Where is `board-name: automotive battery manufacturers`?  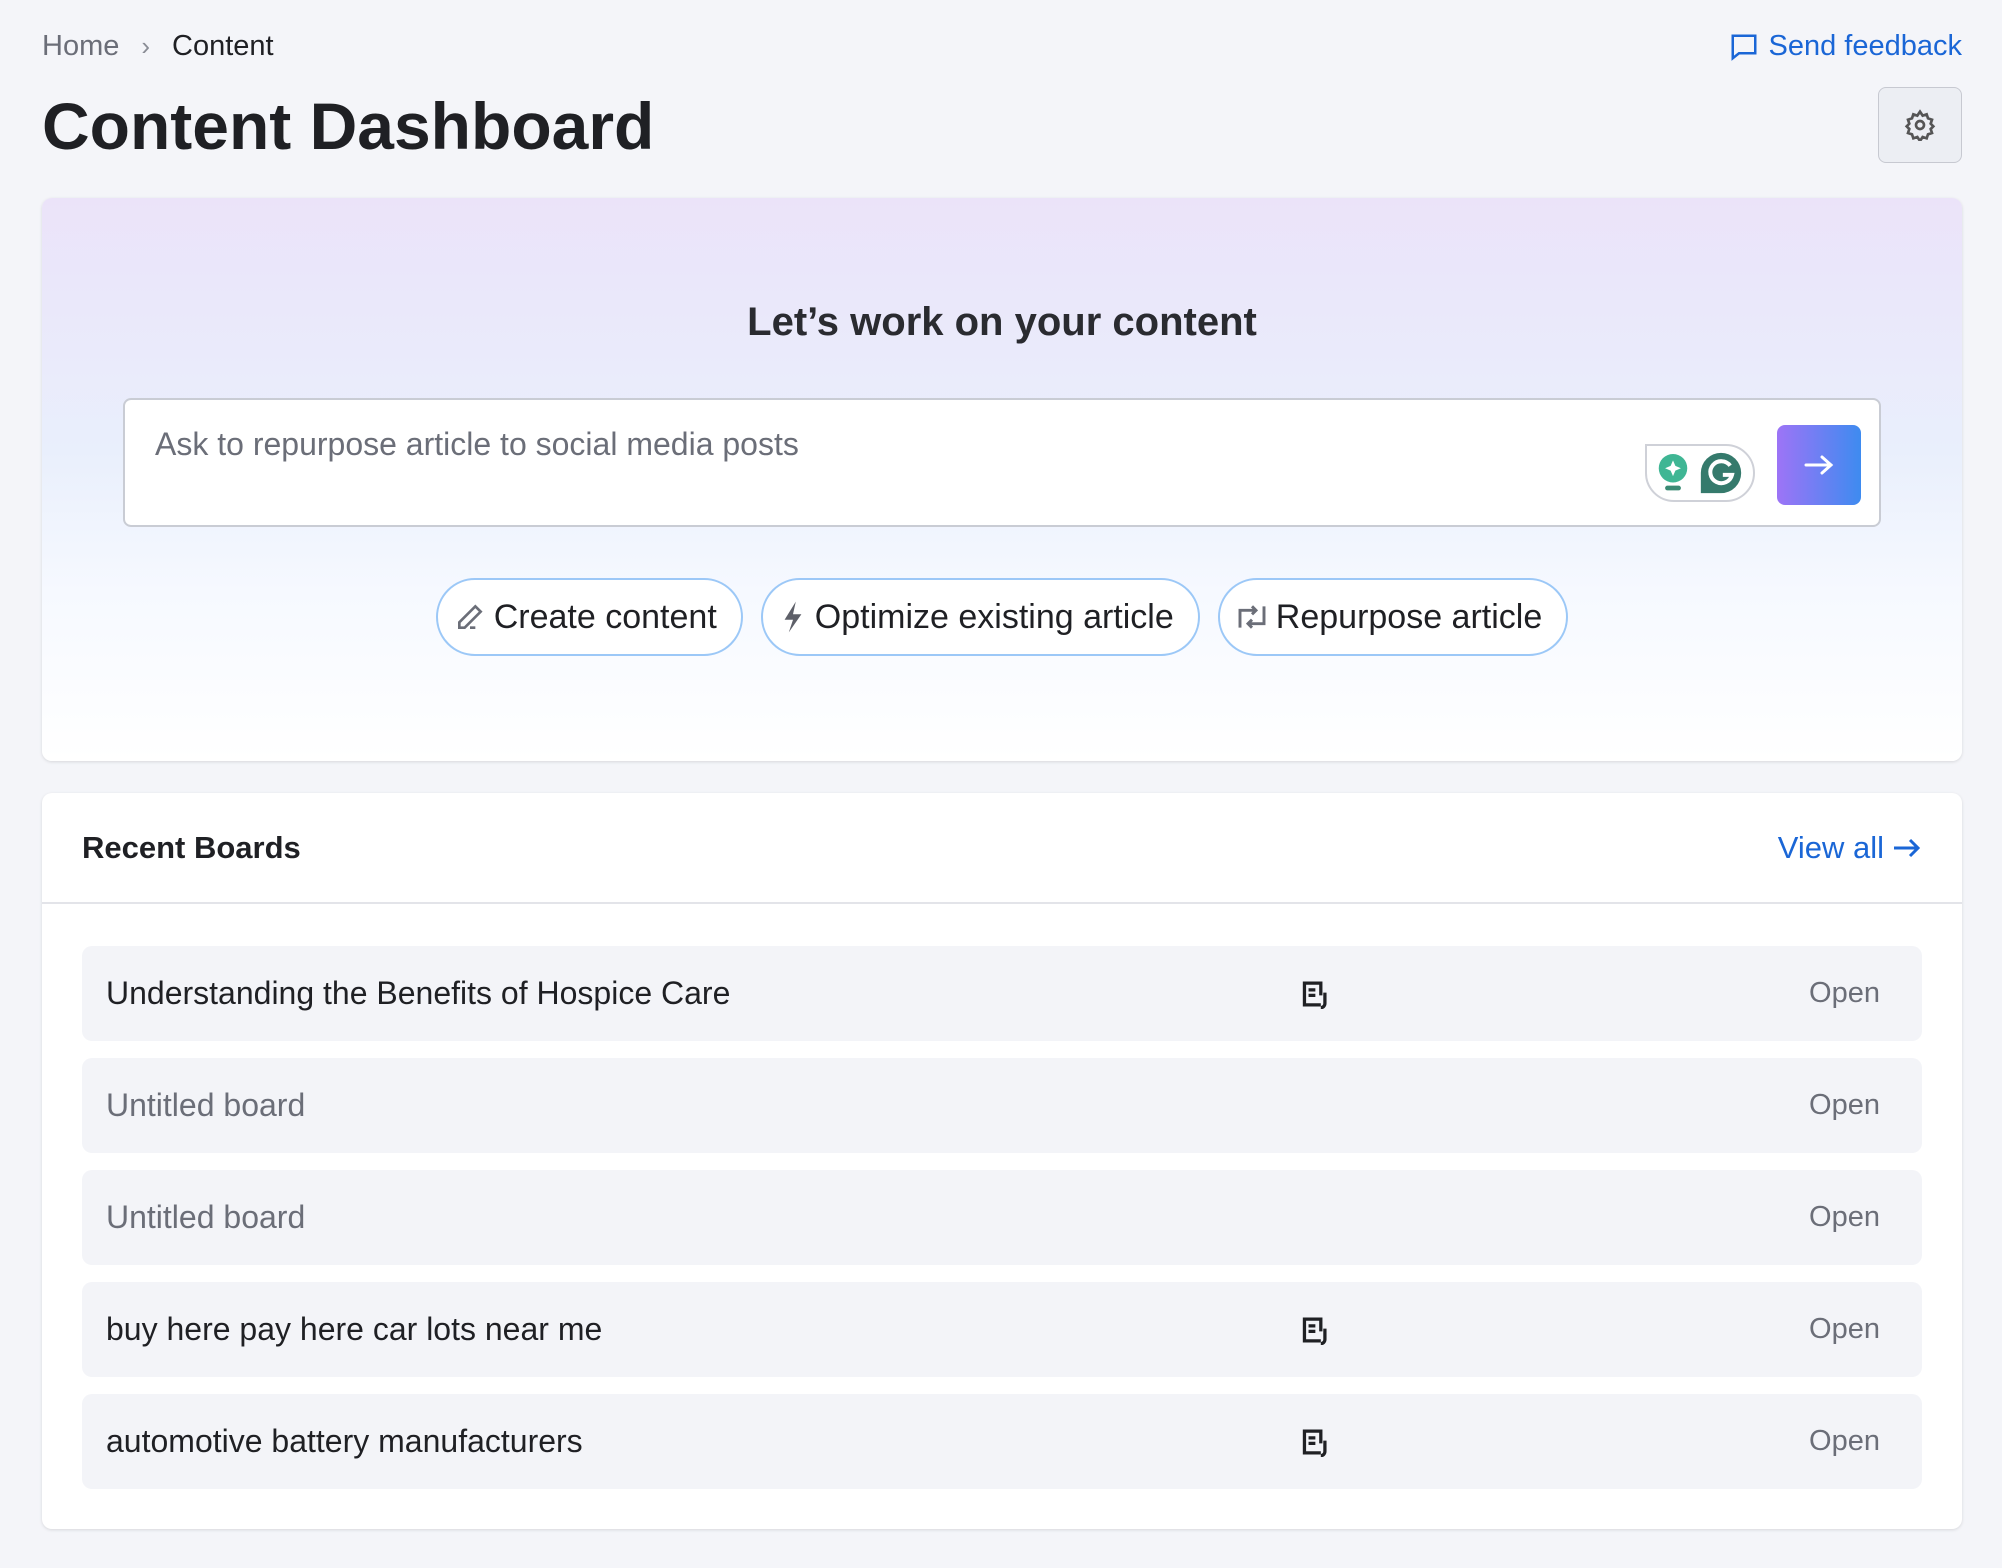
board-name: automotive battery manufacturers is located at coordinates (344, 1441).